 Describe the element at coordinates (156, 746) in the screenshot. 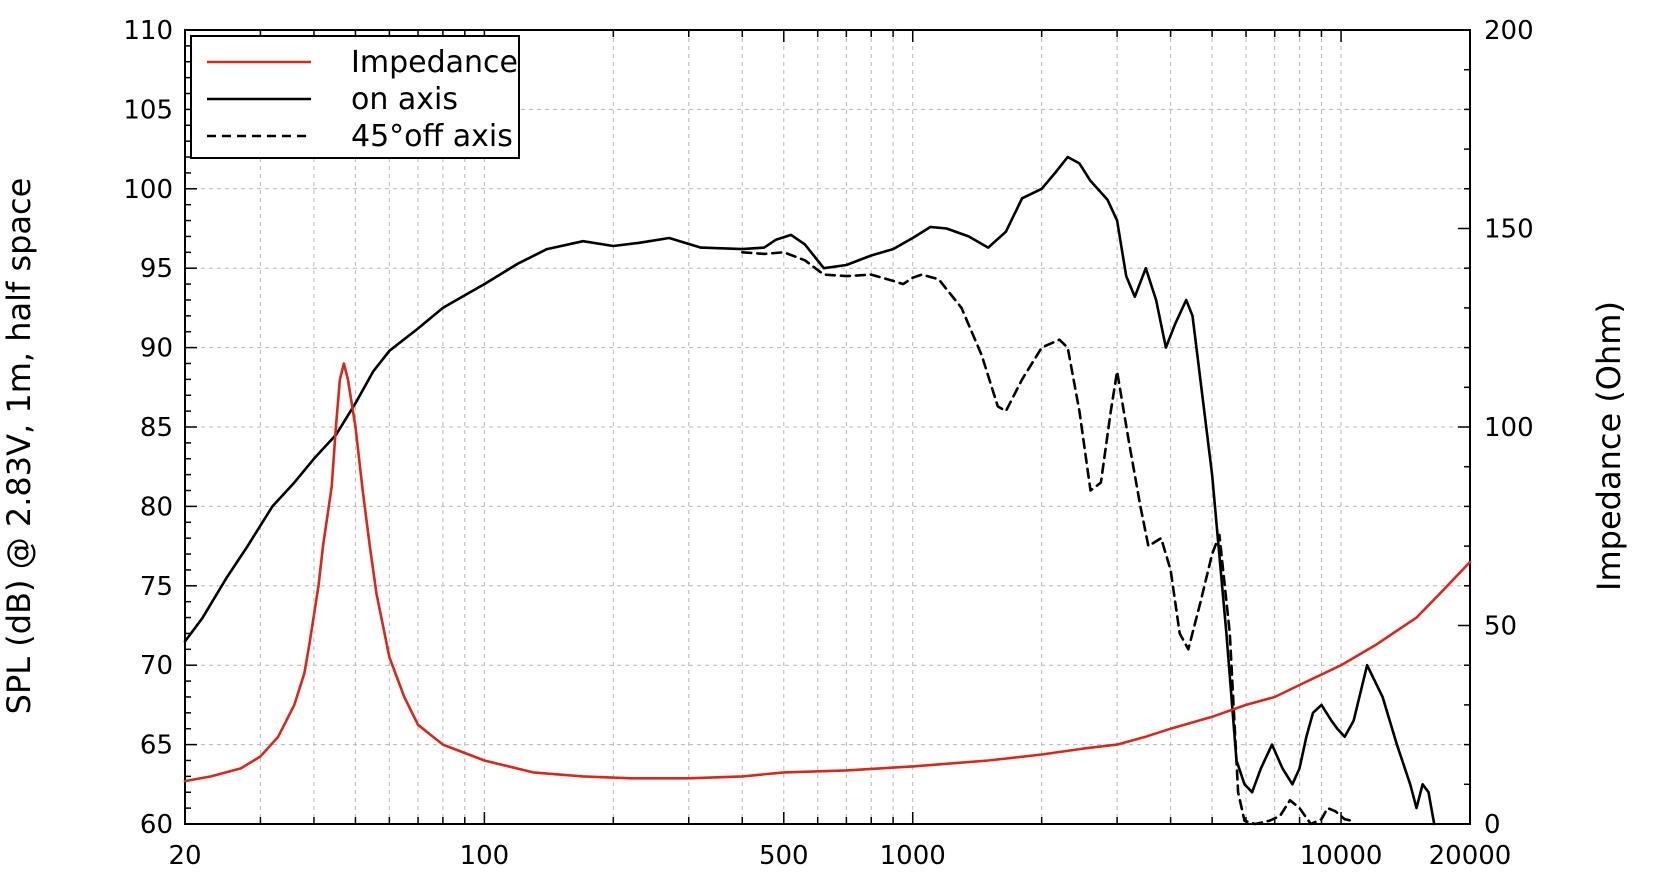

I see `y-tick-label: 65` at that location.